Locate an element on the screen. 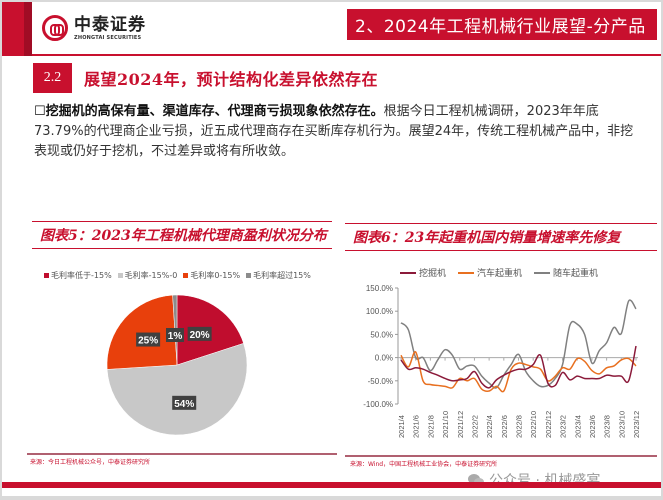  chart6-title: 图表6：23年起重机国内销量增速率先修复 is located at coordinates (501, 237).